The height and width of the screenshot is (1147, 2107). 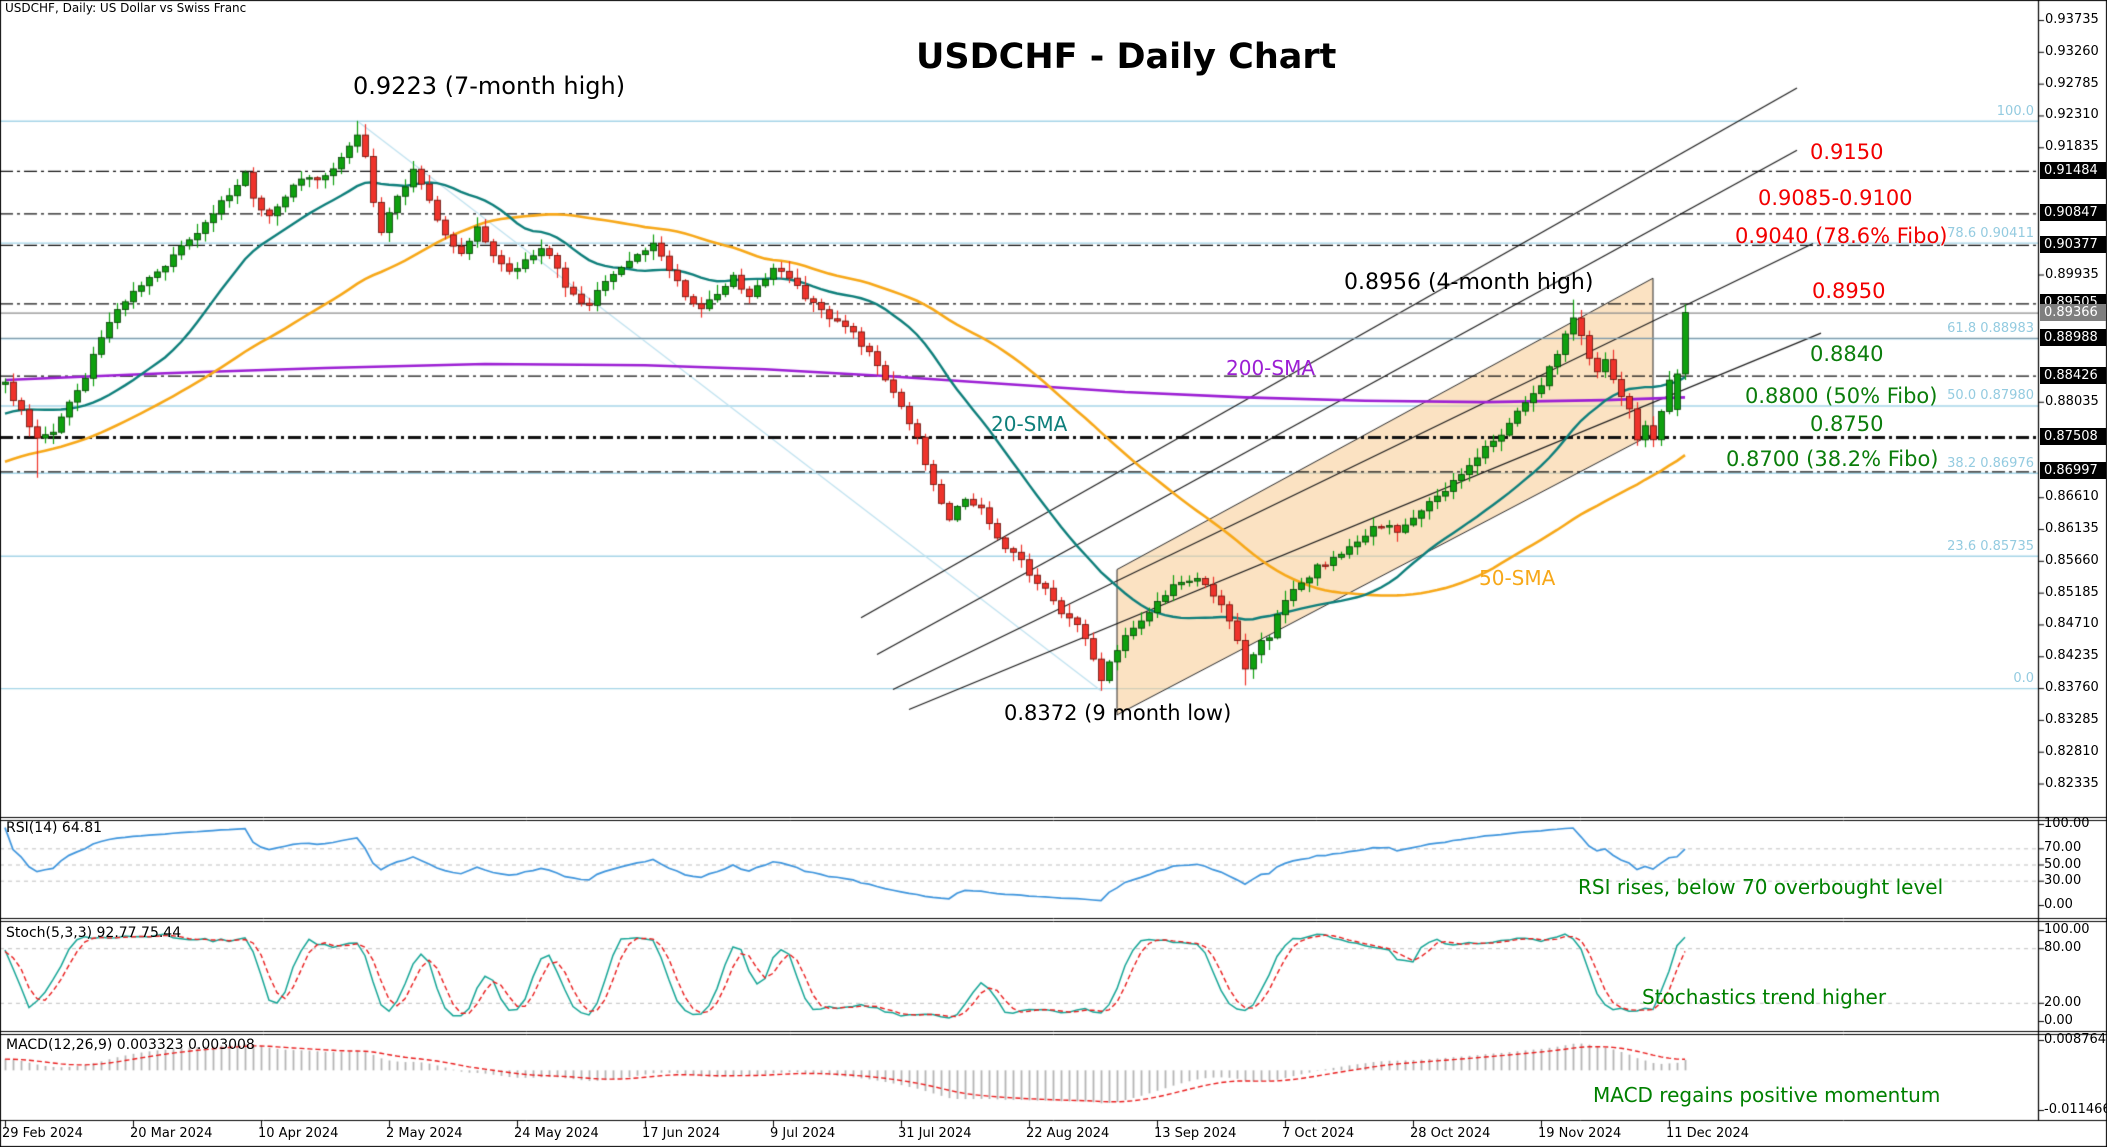 What do you see at coordinates (2072, 751) in the screenshot?
I see `price-tick: 0.82810` at bounding box center [2072, 751].